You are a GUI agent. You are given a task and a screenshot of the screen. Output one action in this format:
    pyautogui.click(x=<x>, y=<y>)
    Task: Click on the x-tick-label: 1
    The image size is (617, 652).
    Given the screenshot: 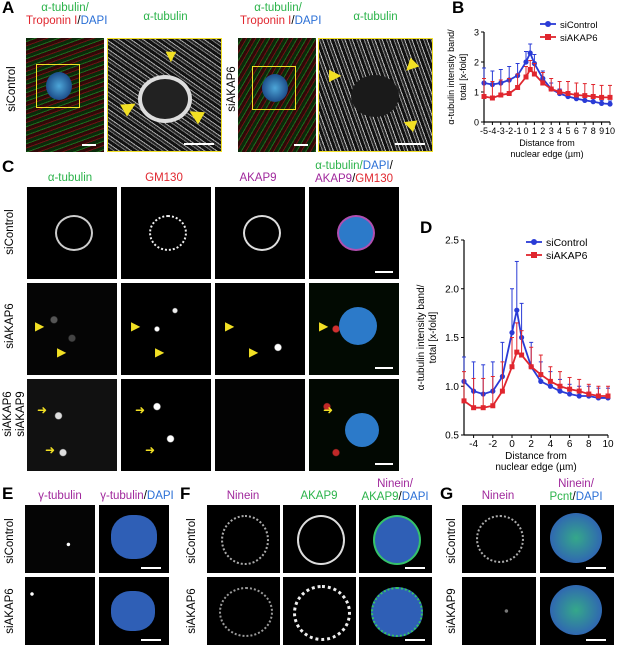 What is the action you would take?
    pyautogui.click(x=534, y=131)
    